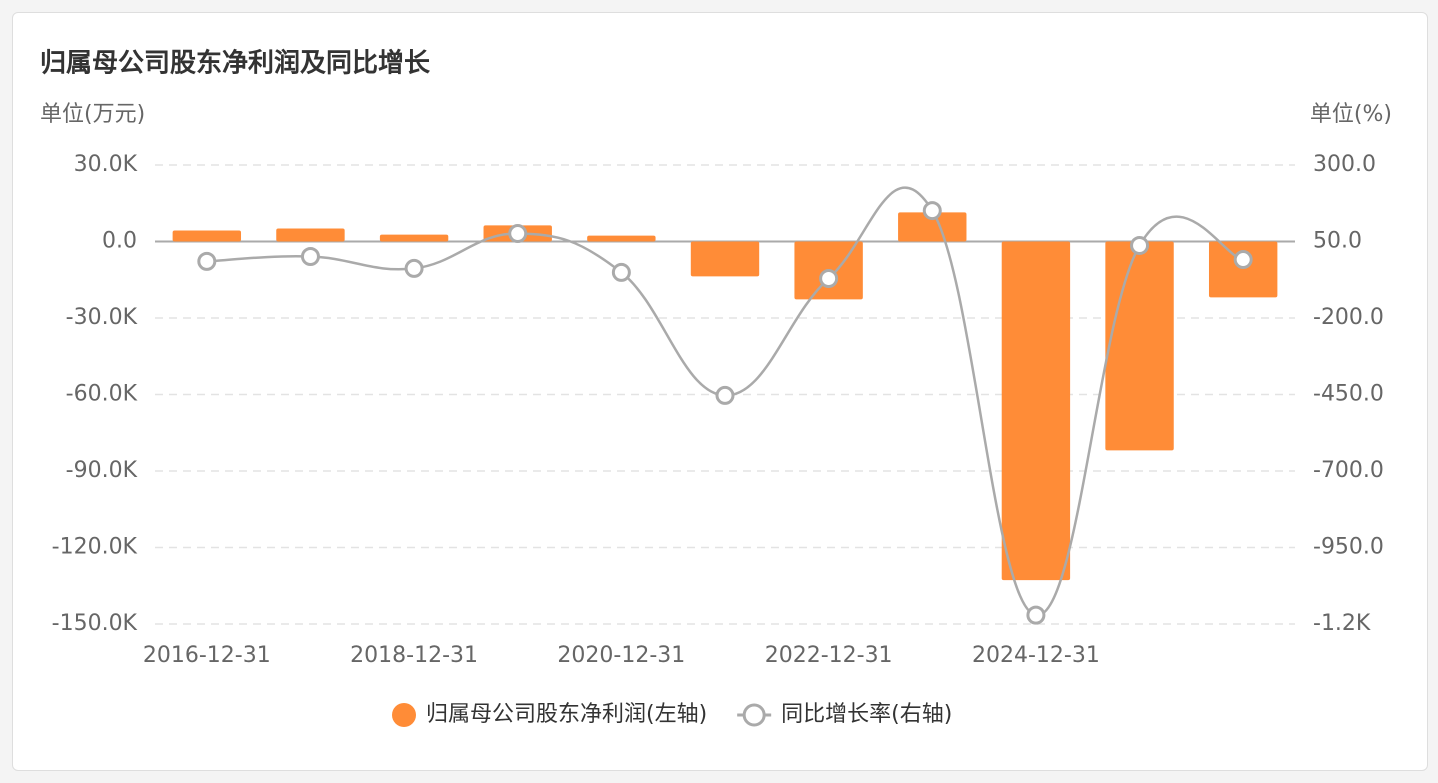 This screenshot has height=783, width=1438. Describe the element at coordinates (1348, 547) in the screenshot. I see `y2-tick-label: -950.0` at that location.